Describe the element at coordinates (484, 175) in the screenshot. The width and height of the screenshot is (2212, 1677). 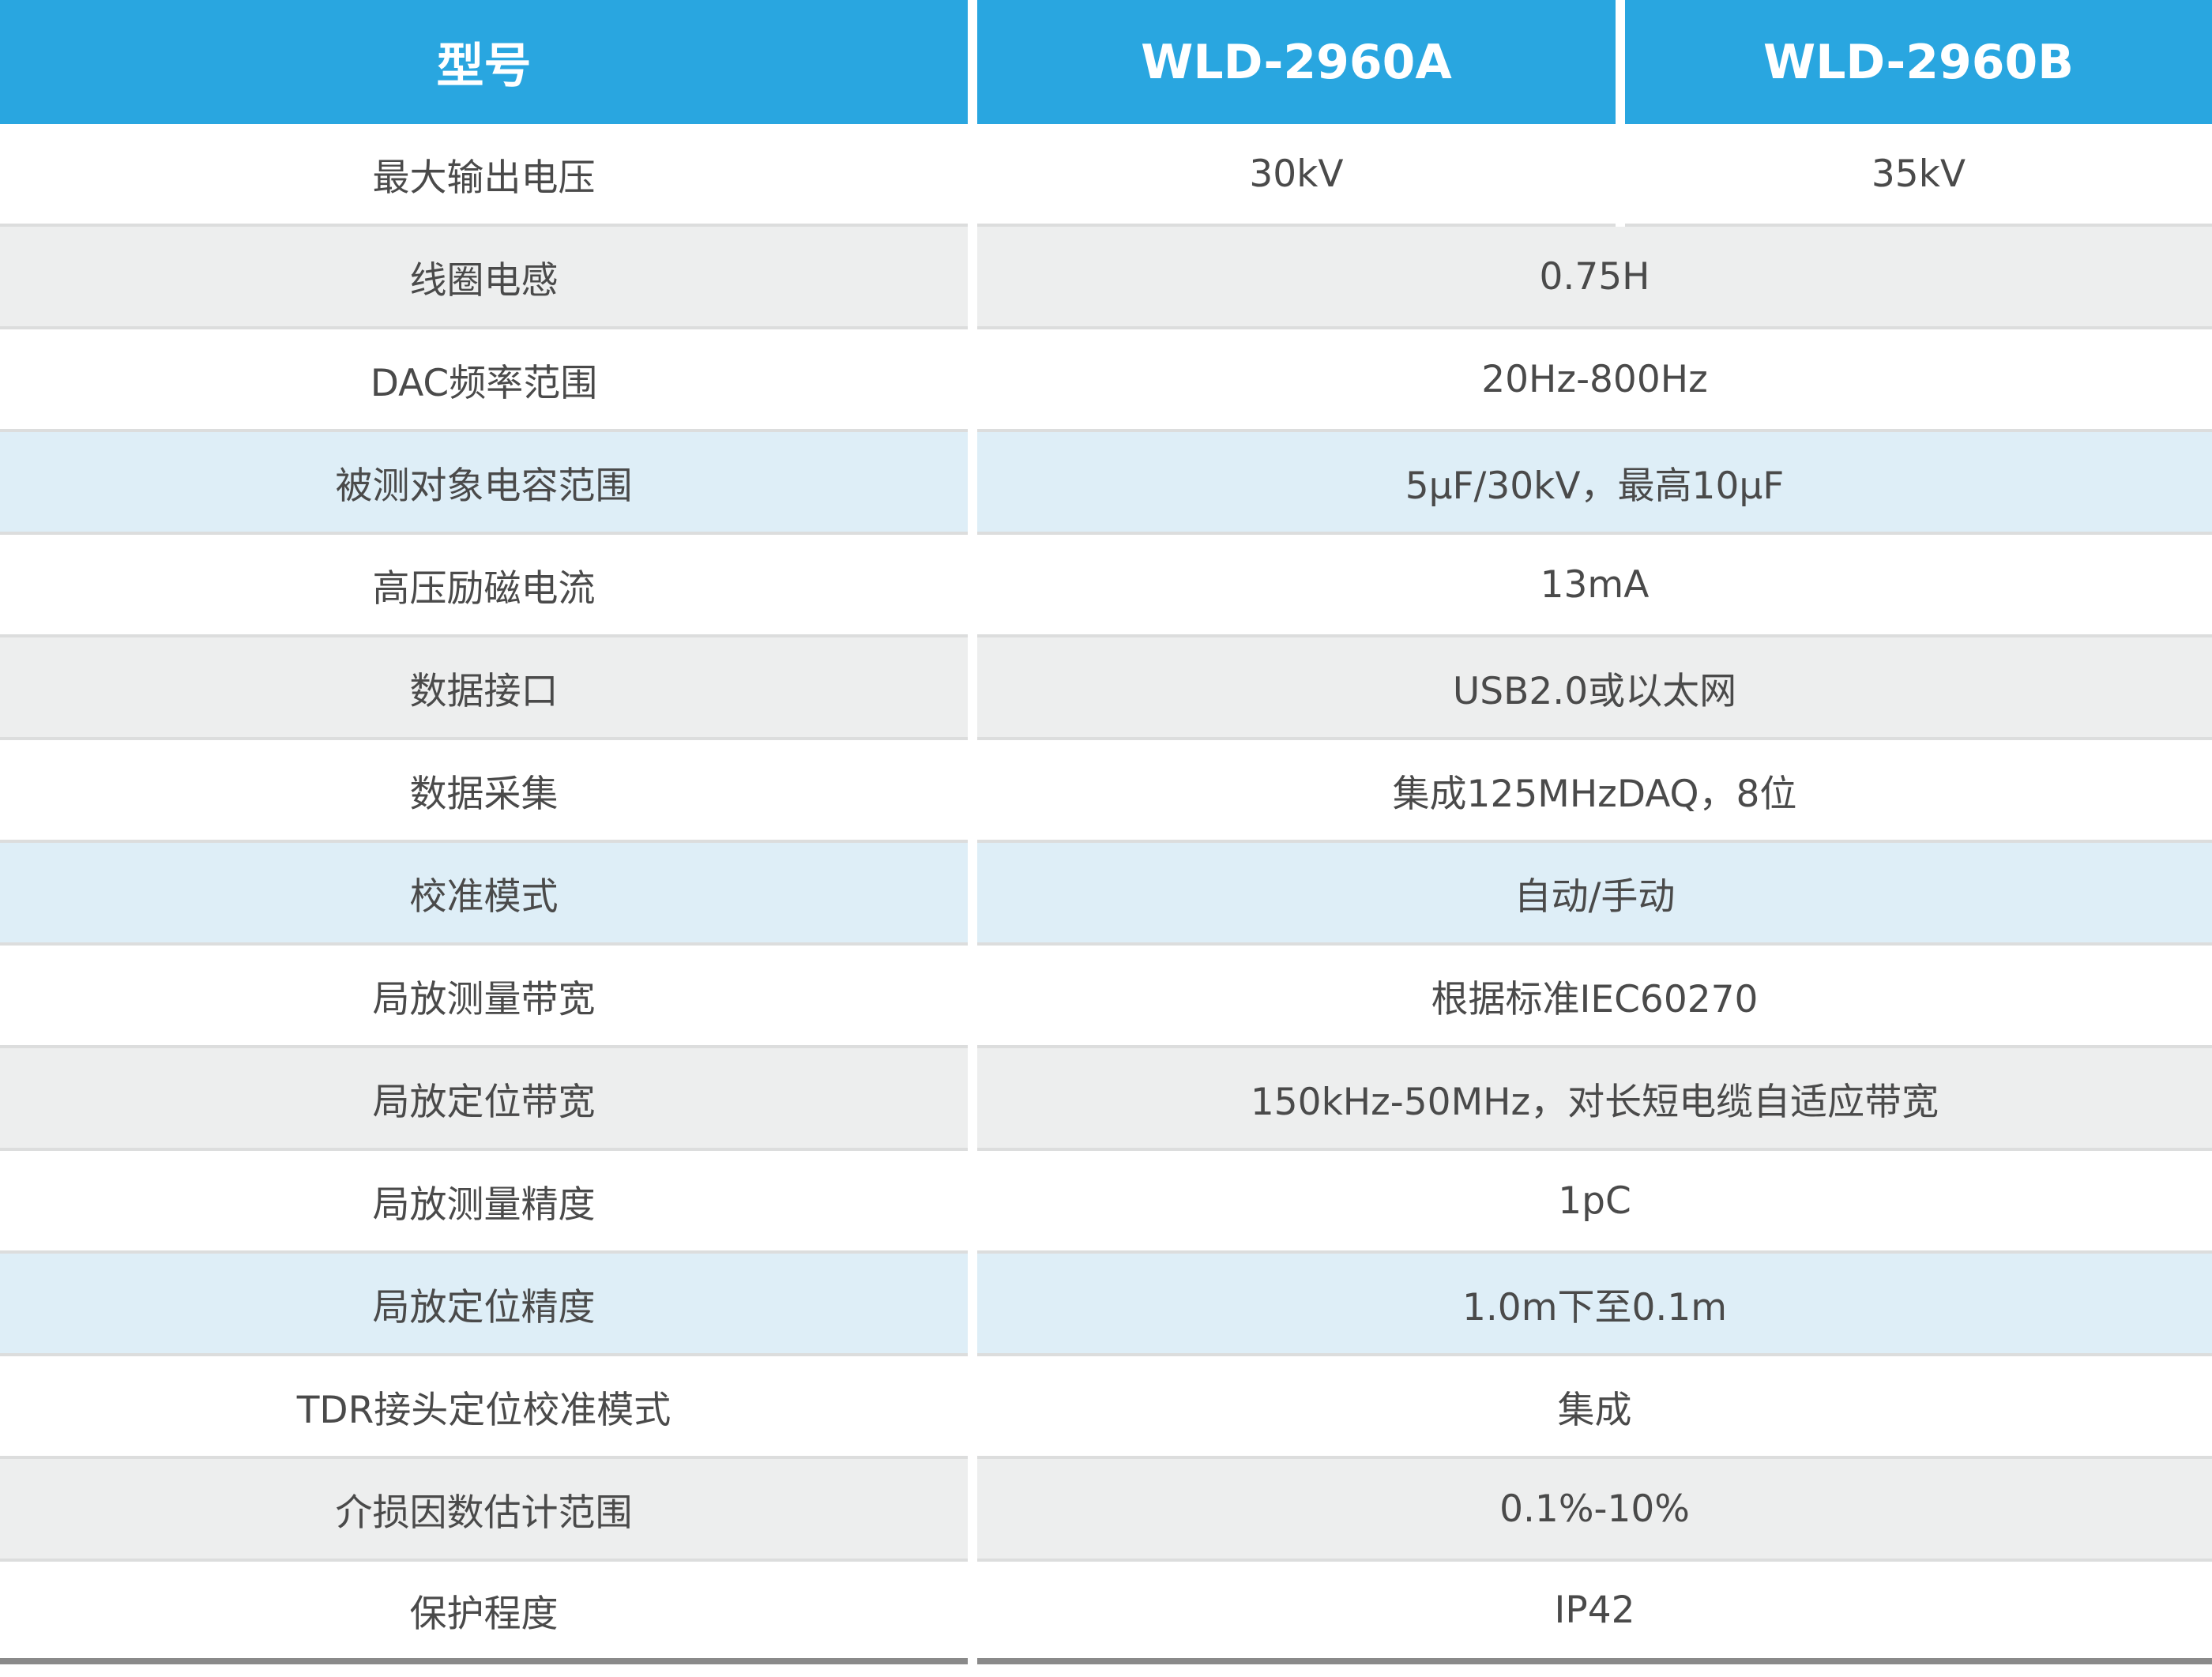
I see `row-label: 最大输出电压` at that location.